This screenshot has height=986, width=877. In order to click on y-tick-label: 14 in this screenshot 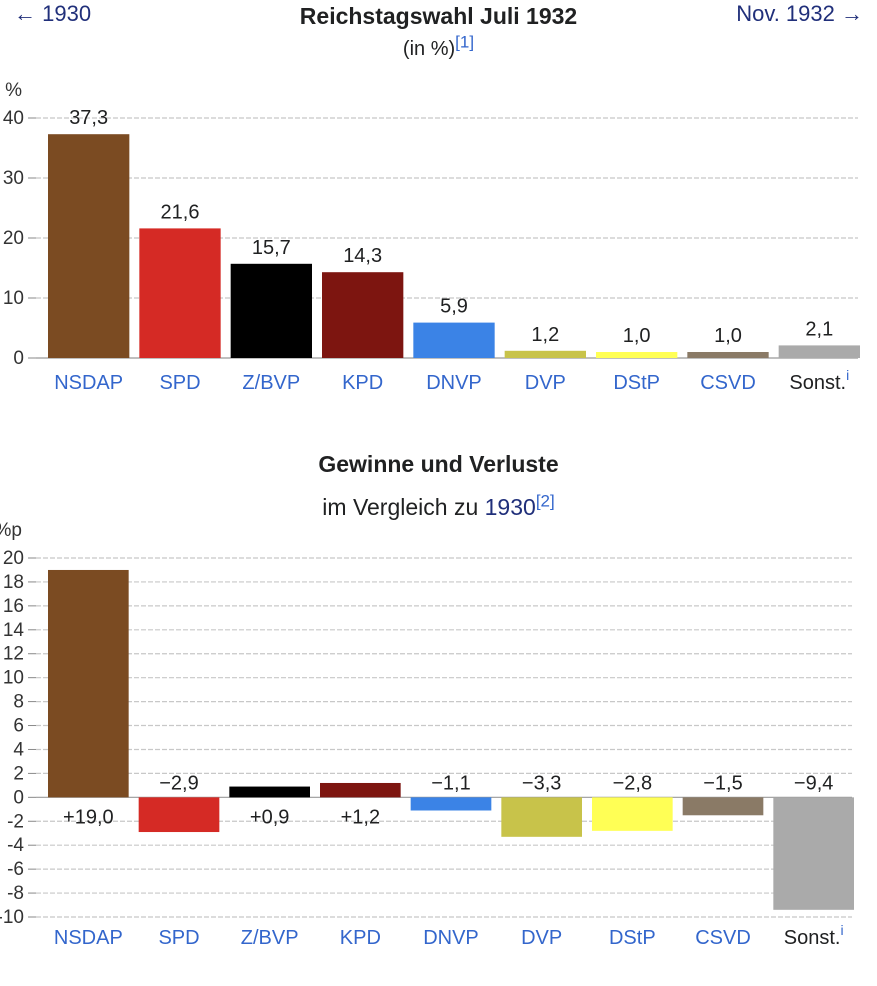, I will do `click(14, 630)`.